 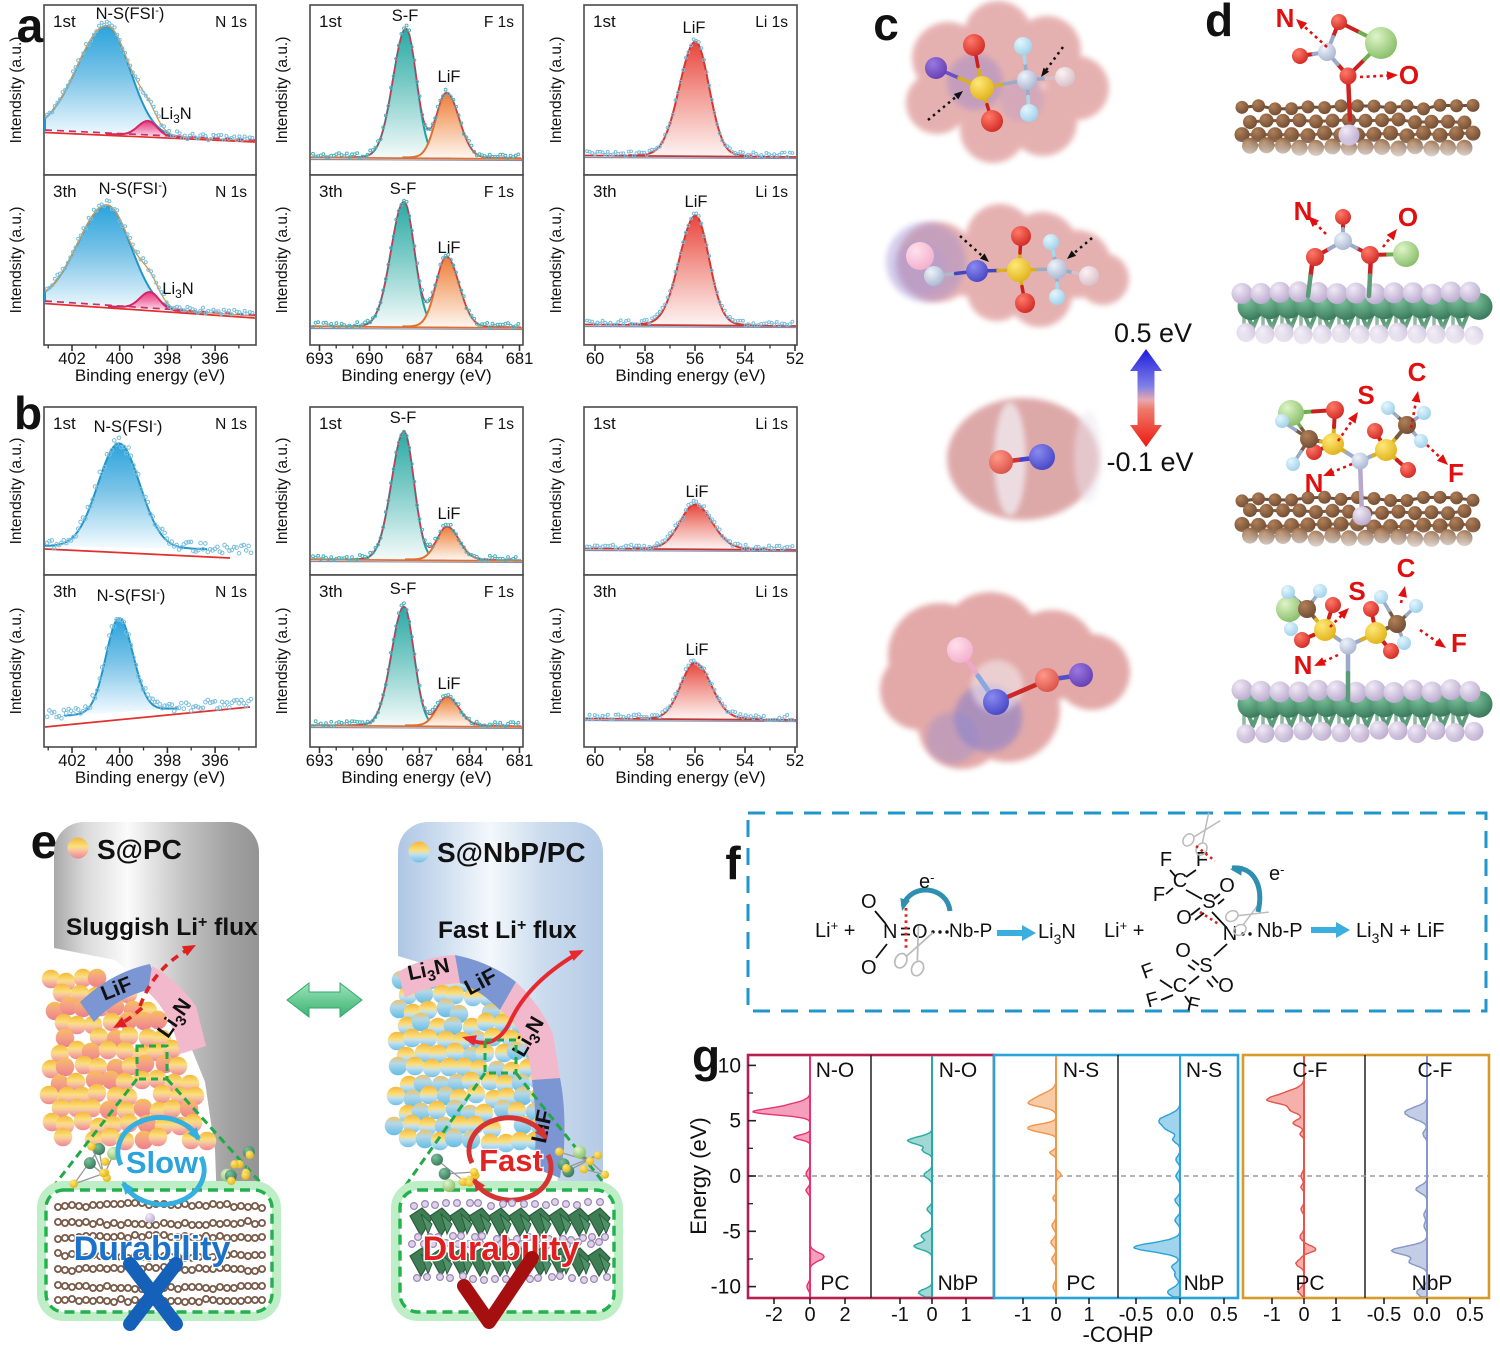 What do you see at coordinates (511, 1160) in the screenshot?
I see `svg-text: Fast` at bounding box center [511, 1160].